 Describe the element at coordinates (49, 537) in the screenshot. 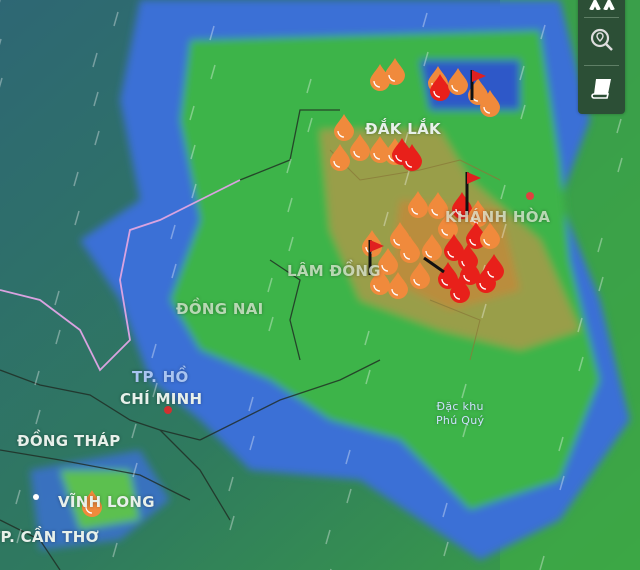

I see `label-can-tho: TP. CẦN THƠ` at that location.